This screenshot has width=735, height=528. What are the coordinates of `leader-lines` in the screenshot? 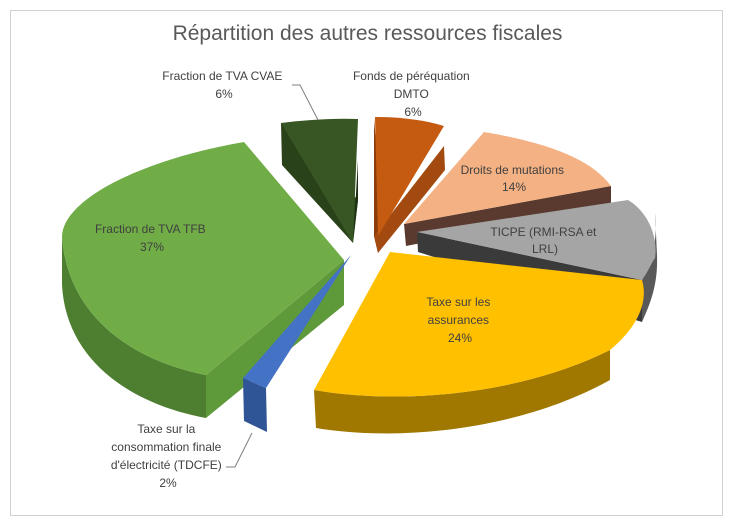 It's located at (272, 276).